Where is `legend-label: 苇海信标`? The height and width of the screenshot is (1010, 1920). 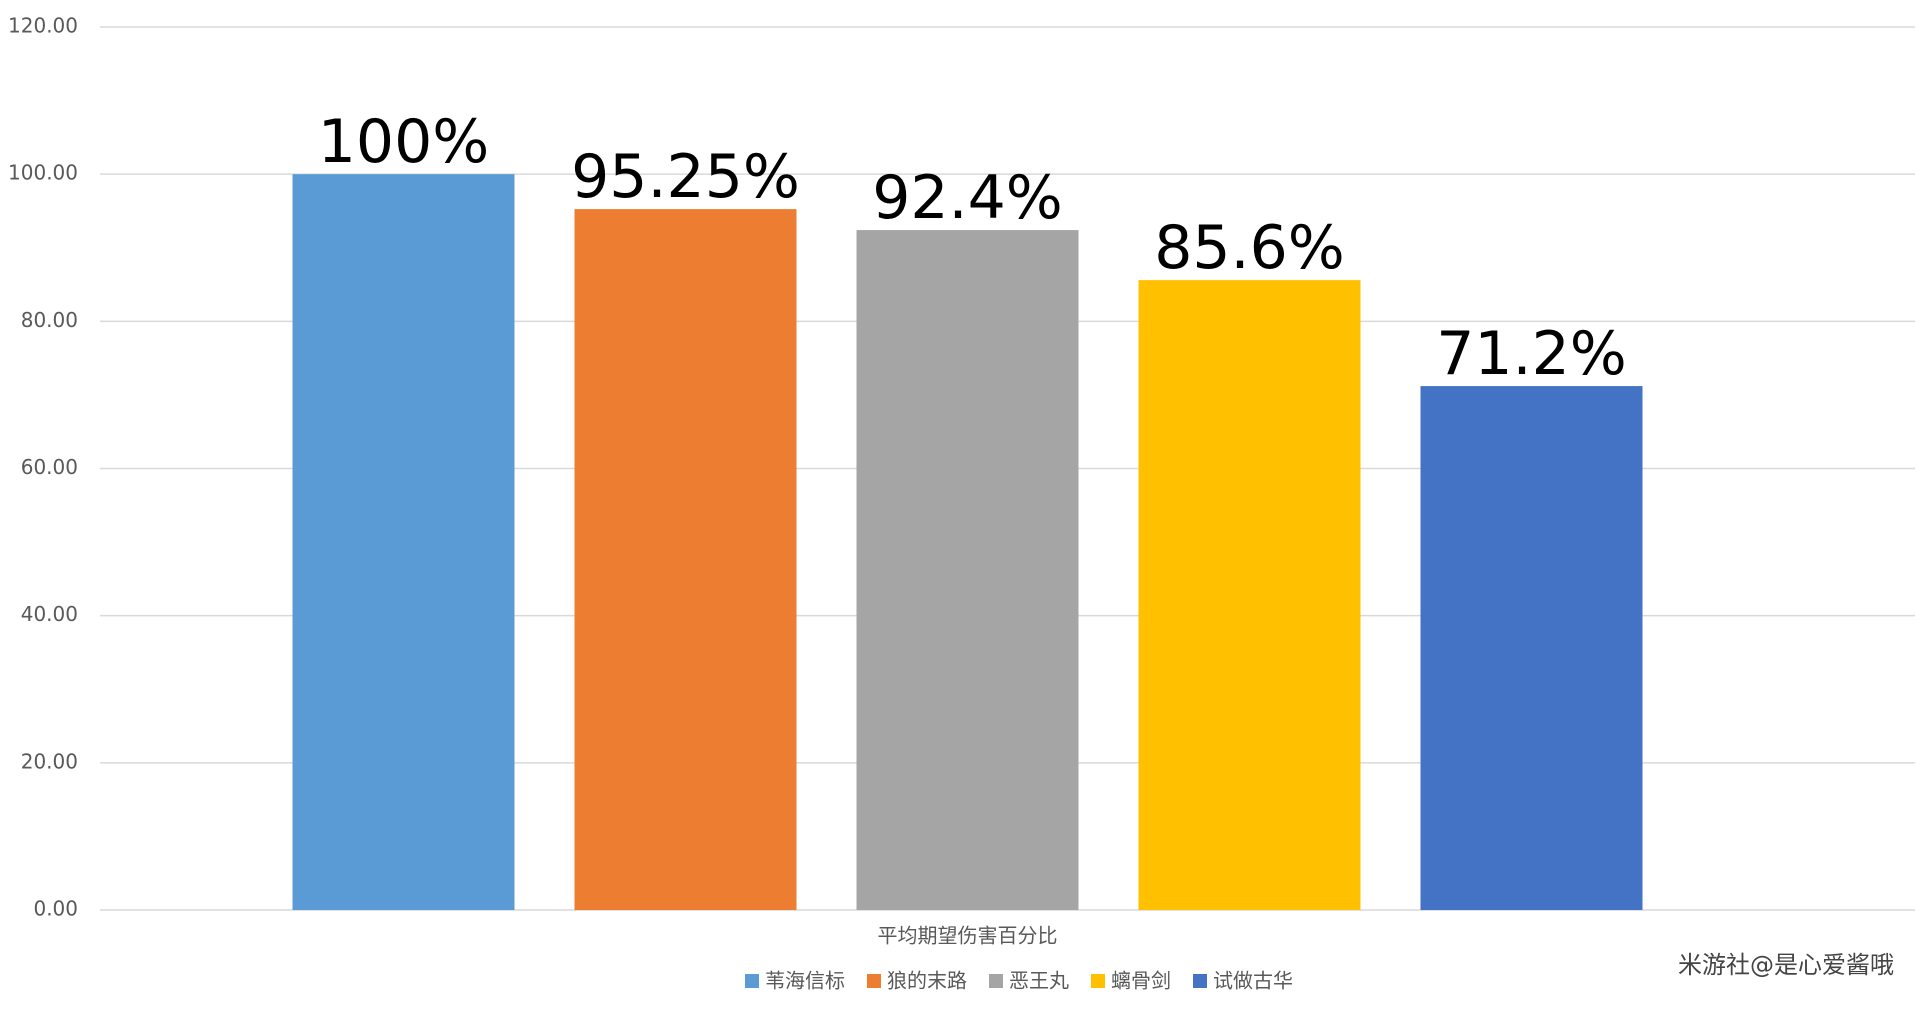
legend-label: 苇海信标 is located at coordinates (805, 981).